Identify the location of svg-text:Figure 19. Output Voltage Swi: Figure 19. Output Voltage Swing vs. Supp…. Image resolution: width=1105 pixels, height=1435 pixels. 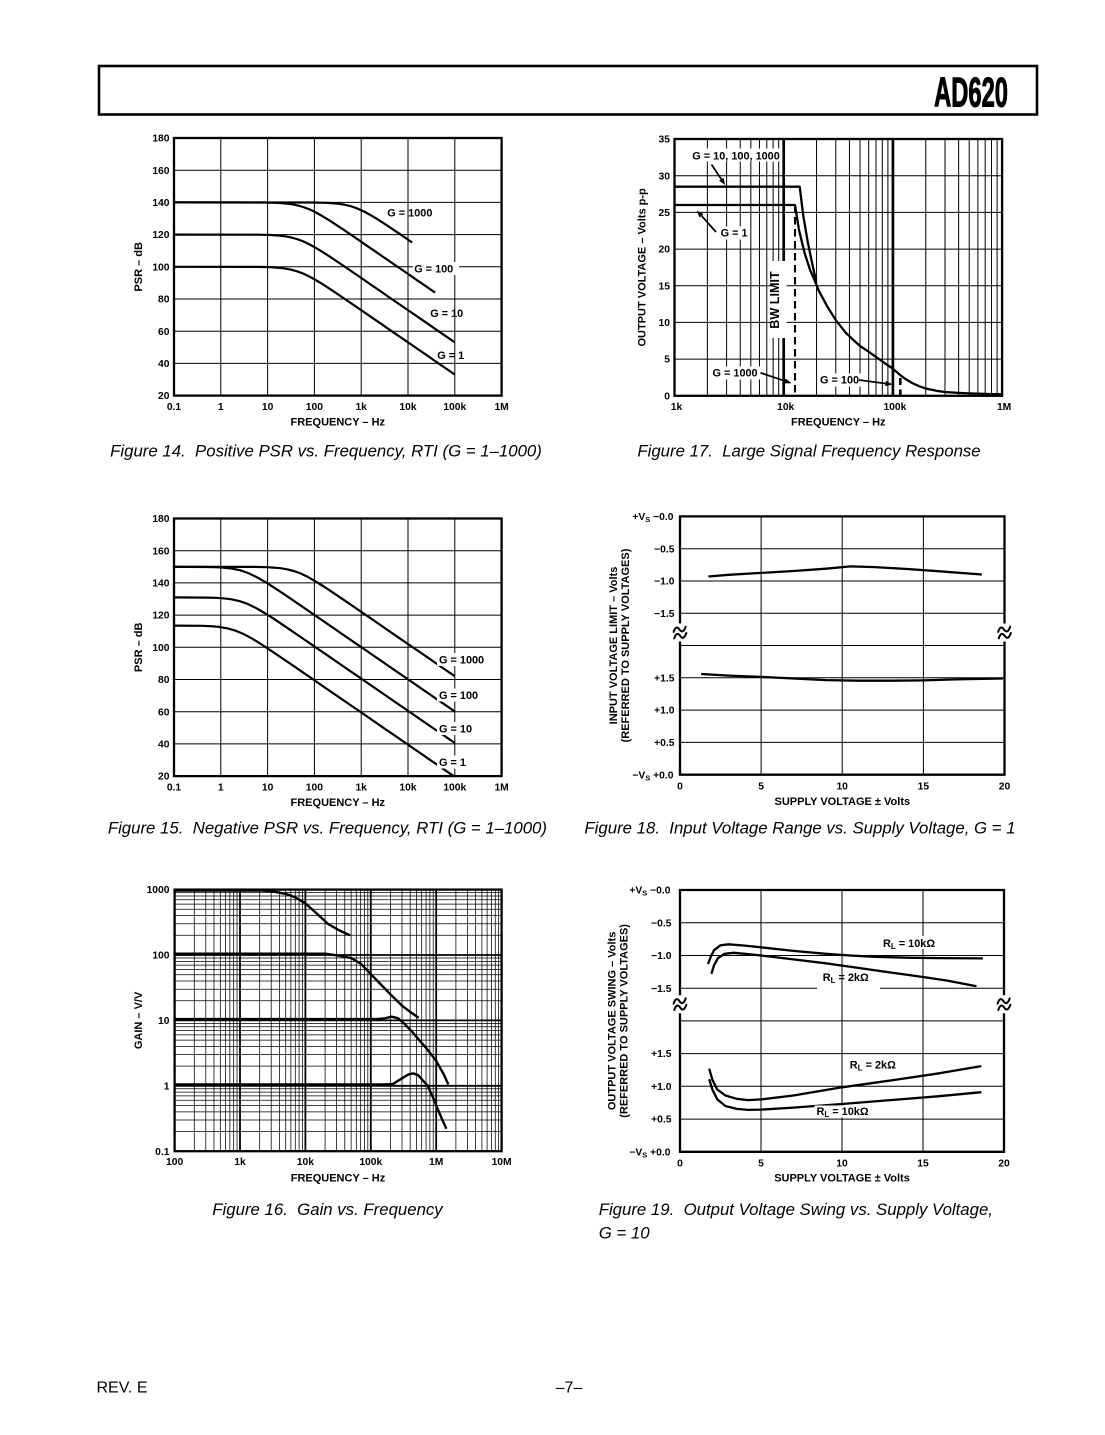
(796, 1209).